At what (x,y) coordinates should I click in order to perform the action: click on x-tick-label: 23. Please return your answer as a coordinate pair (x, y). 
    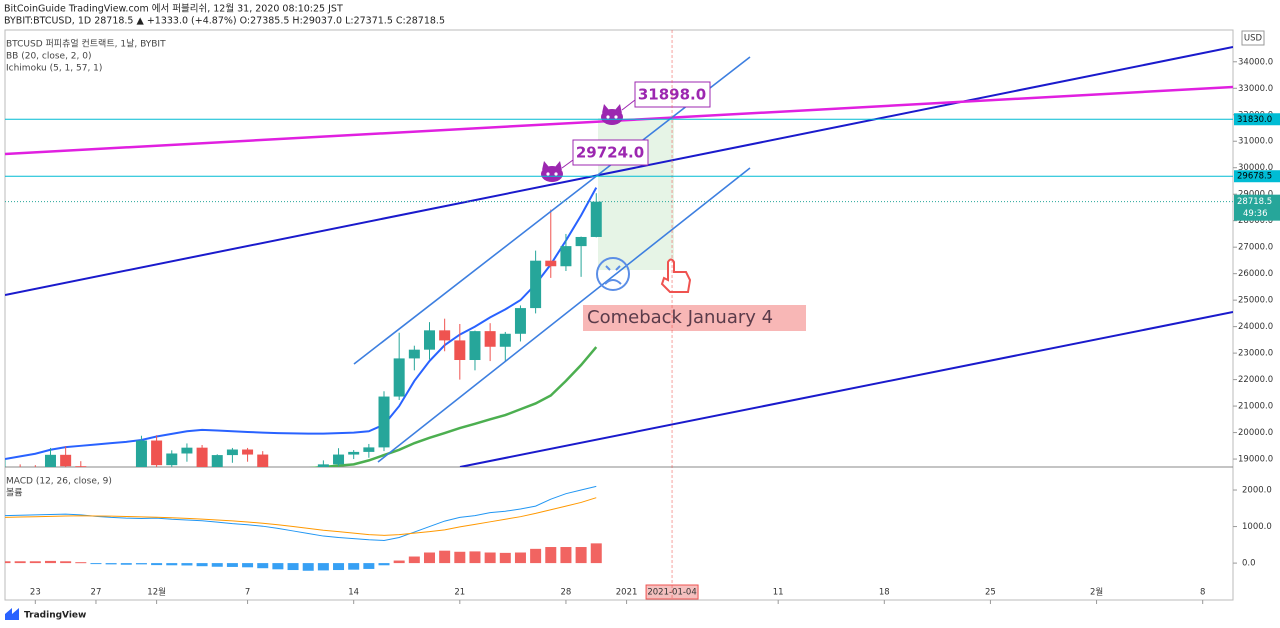
    Looking at the image, I should click on (35, 593).